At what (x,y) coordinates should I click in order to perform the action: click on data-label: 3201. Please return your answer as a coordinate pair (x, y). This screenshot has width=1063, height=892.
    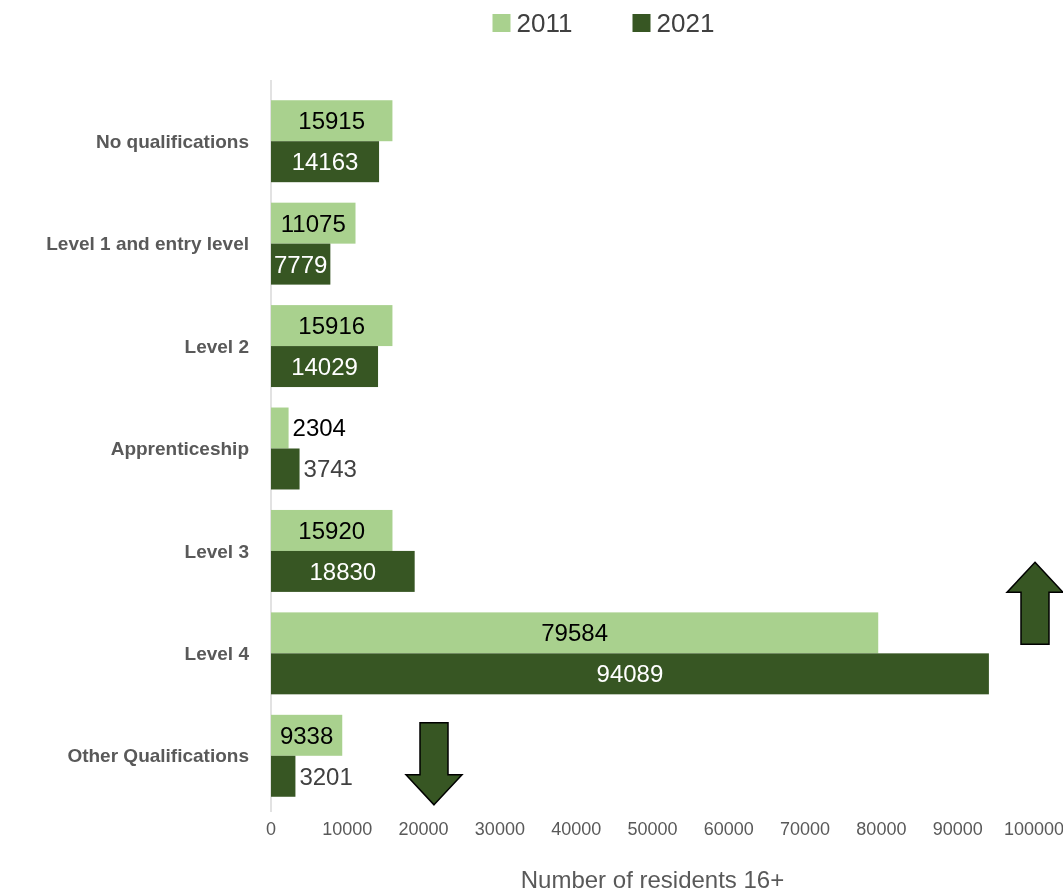
    Looking at the image, I should click on (326, 776).